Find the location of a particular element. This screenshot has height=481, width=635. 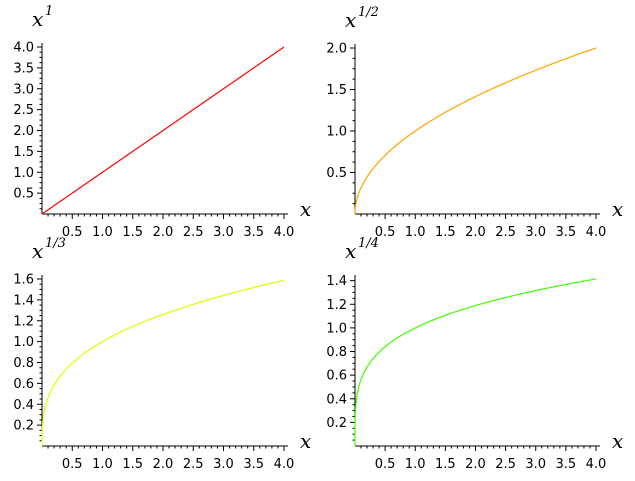

y-axis-label-exponent: 1/4 is located at coordinates (368, 243).